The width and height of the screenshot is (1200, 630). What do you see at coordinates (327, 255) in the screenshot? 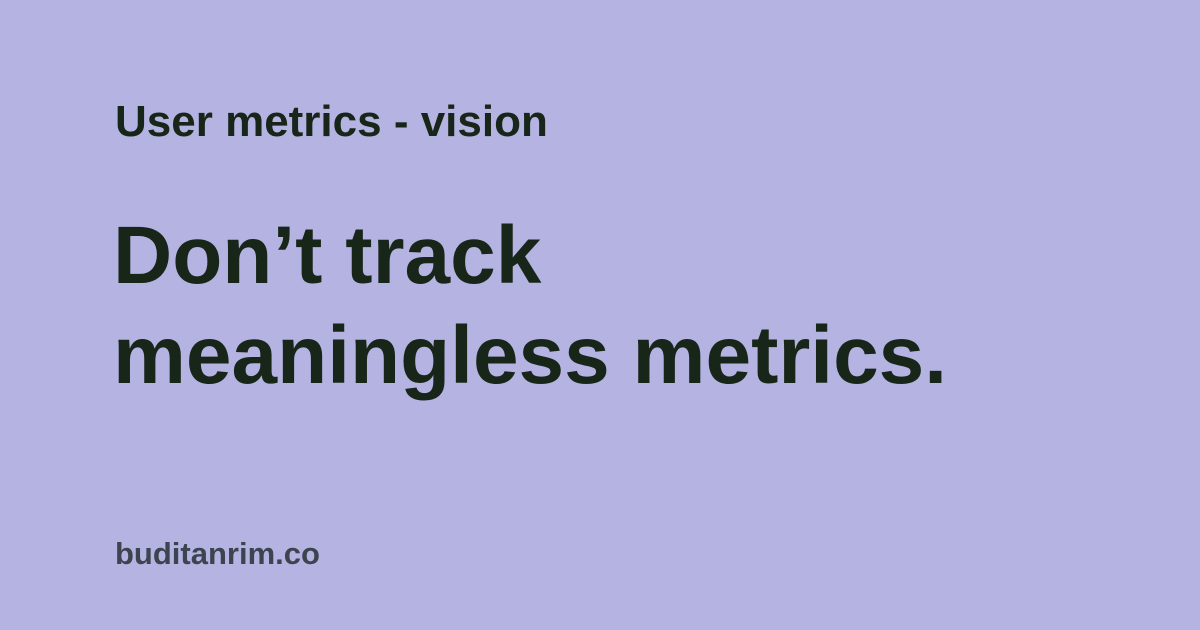
I see `headline-line-1: Don’t track` at bounding box center [327, 255].